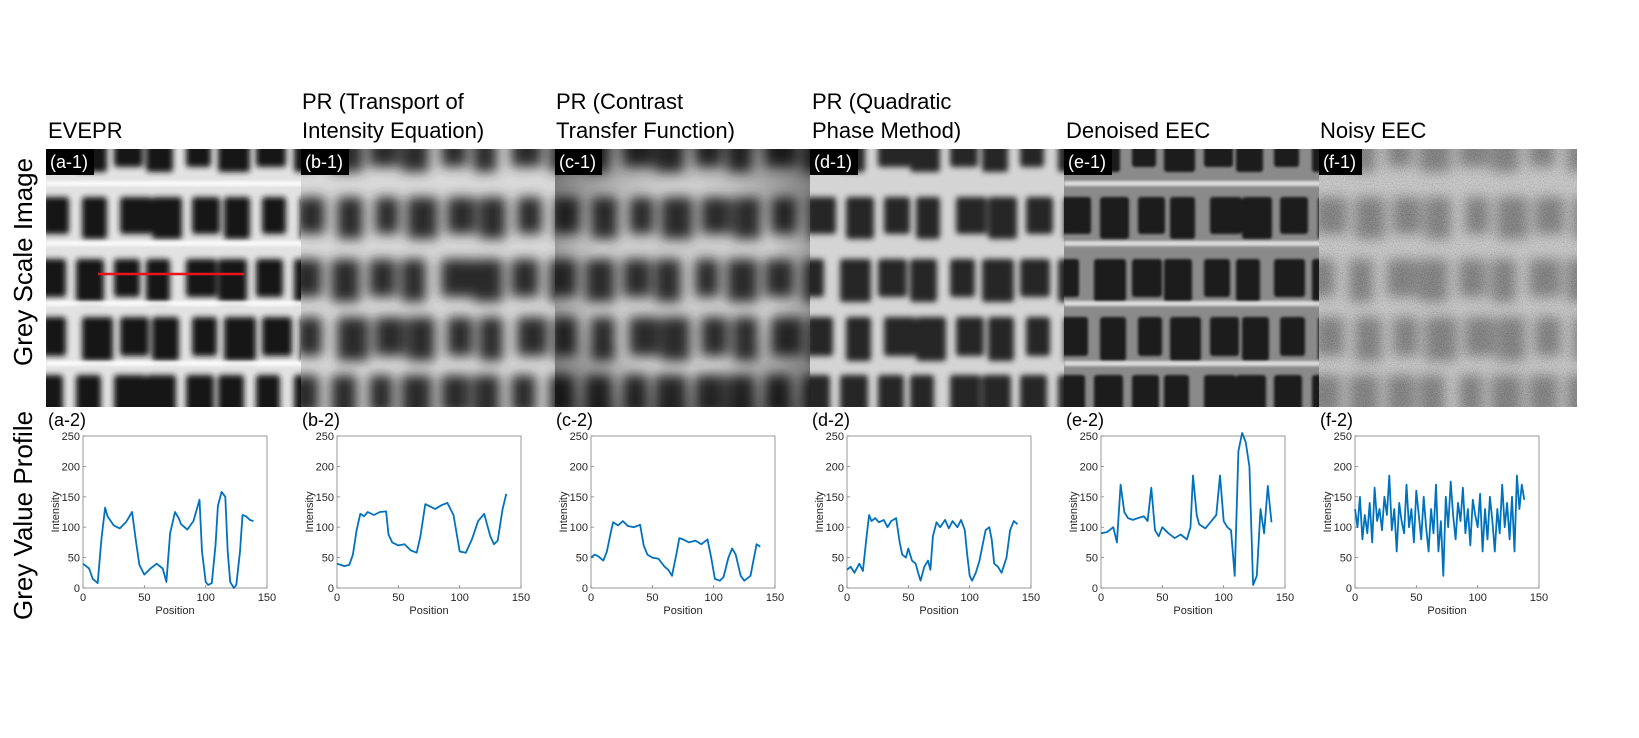 Image resolution: width=1639 pixels, height=738 pixels. I want to click on plot-label-a: (a-2), so click(67, 420).